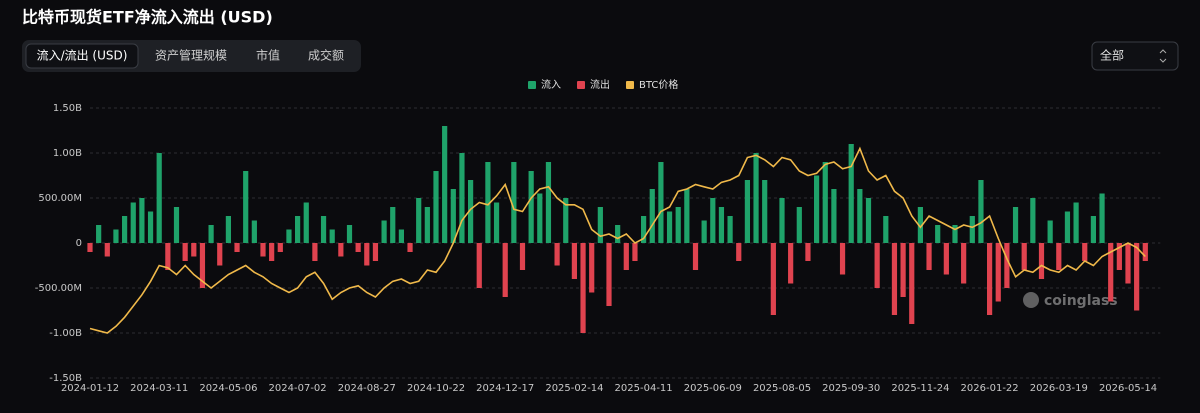 The height and width of the screenshot is (413, 1200). What do you see at coordinates (1112, 55) in the screenshot?
I see `selector-label: 全部` at bounding box center [1112, 55].